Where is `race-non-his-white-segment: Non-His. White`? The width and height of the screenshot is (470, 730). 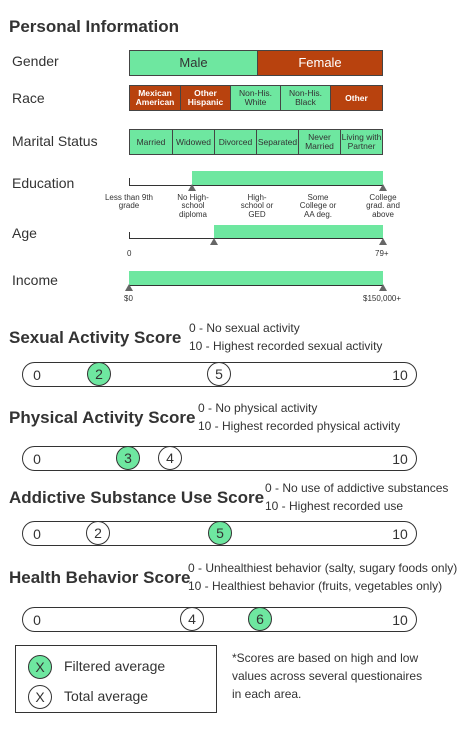 race-non-his-white-segment: Non-His. White is located at coordinates (256, 98).